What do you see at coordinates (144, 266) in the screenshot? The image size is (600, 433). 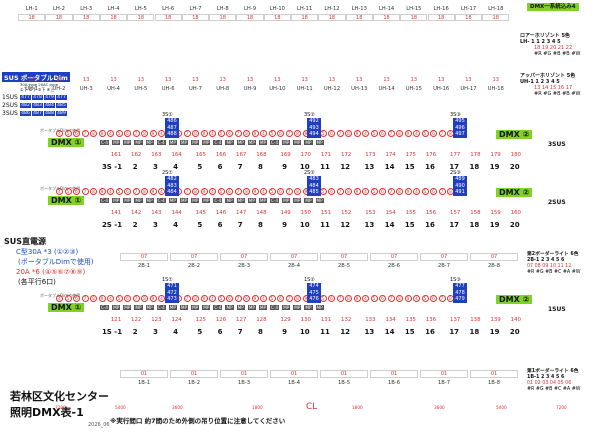 I see `border-label: 2B-1` at bounding box center [144, 266].